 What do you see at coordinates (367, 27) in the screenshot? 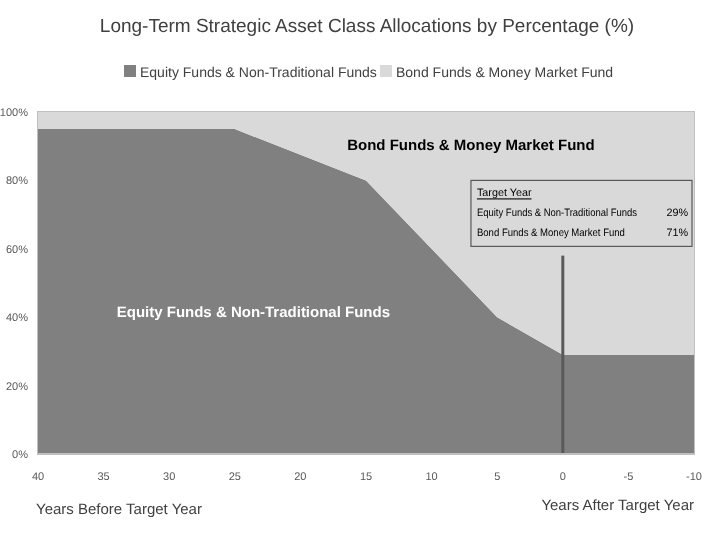
I see `chart-title: Long-Term Strategic Asset Class Allocations by Percentage (%)` at bounding box center [367, 27].